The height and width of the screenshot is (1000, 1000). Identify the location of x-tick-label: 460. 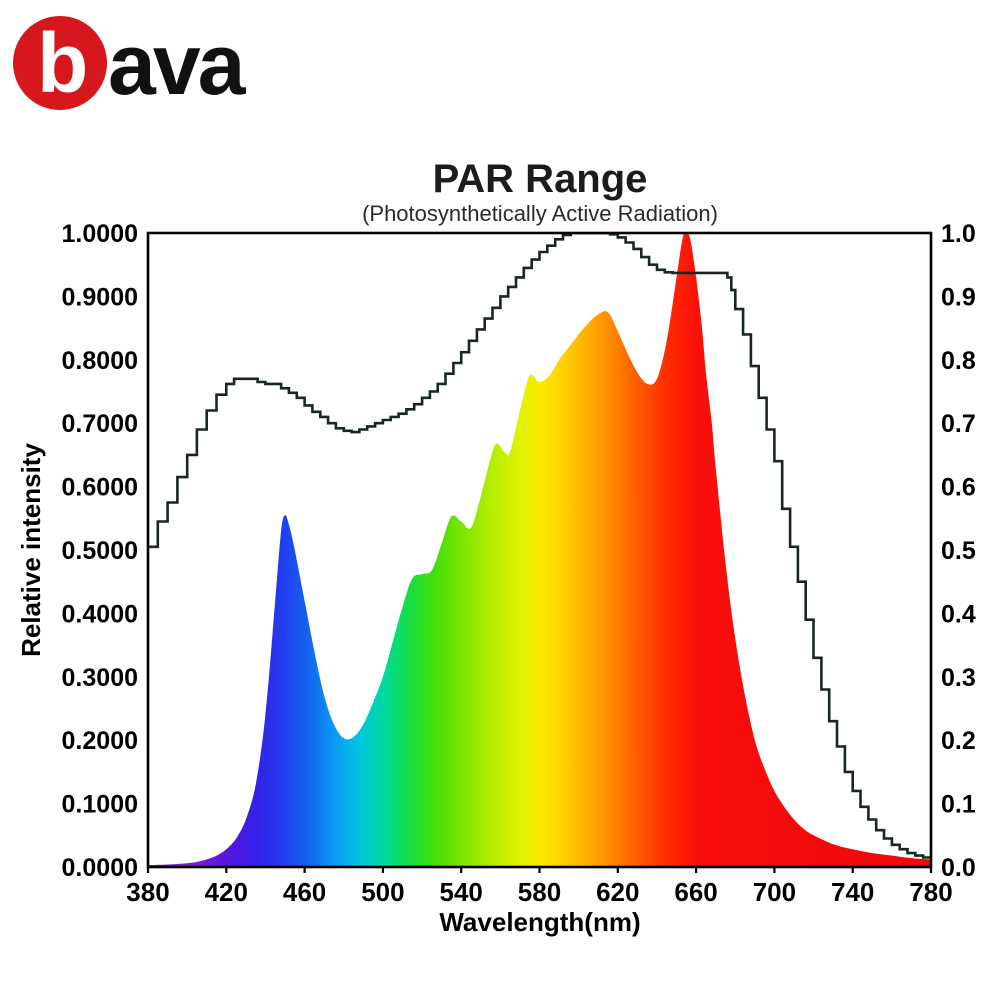
(304, 892).